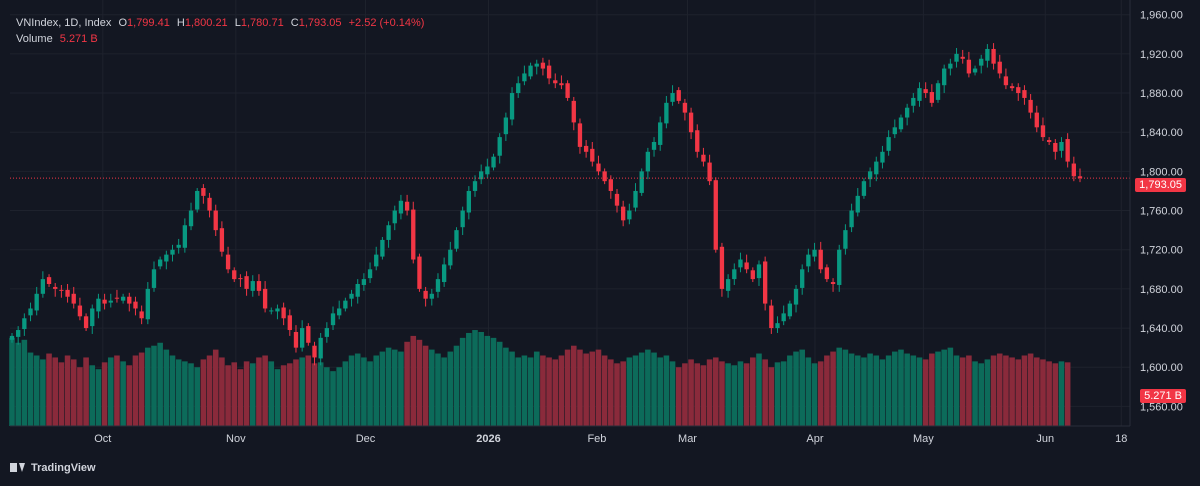  Describe the element at coordinates (78, 39) in the screenshot. I see `volume-value: 5.271 B` at that location.